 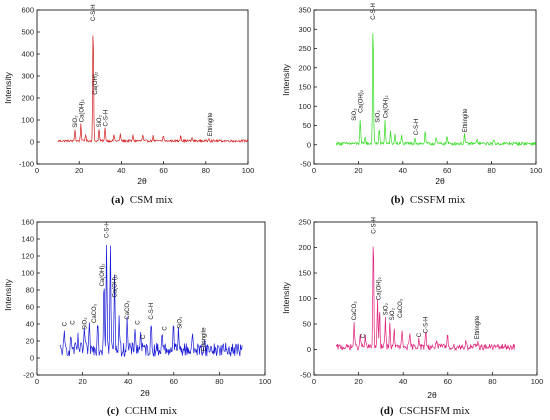 I want to click on panel-a-spectrum-line, so click(x=153, y=89).